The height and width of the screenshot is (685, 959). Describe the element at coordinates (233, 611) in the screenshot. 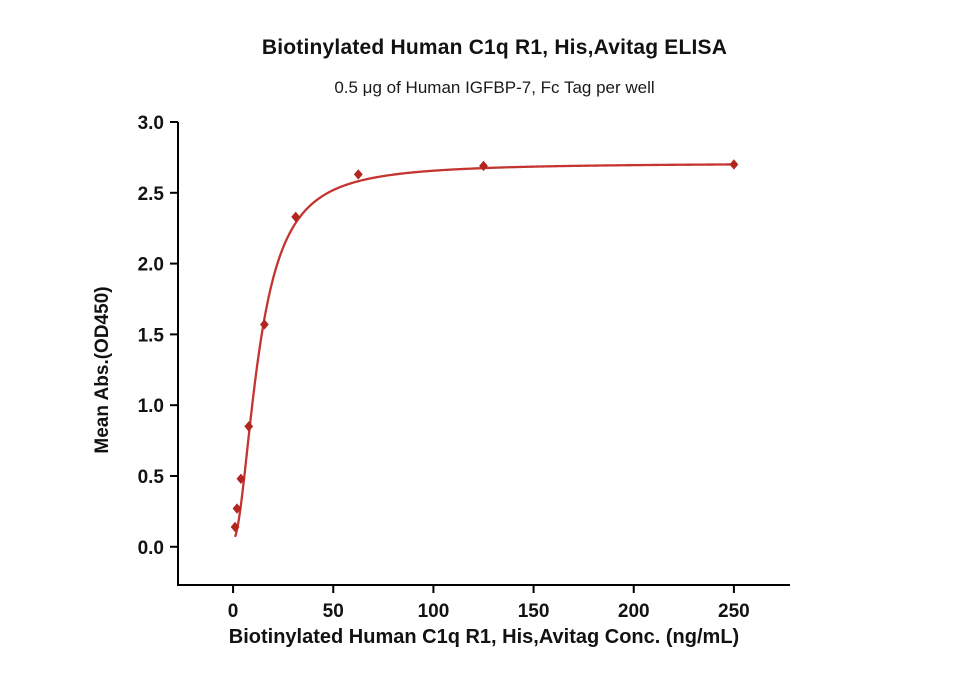

I see `x-tick-label: 0` at that location.